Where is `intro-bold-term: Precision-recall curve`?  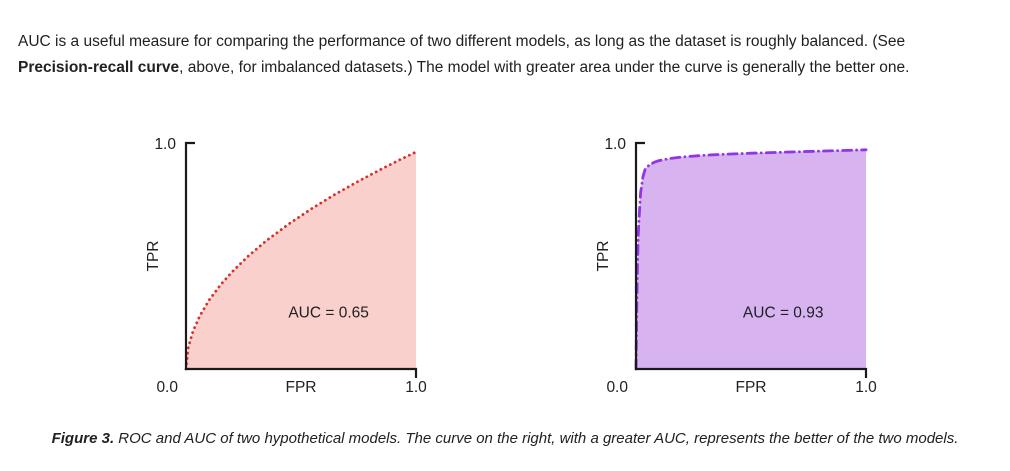
intro-bold-term: Precision-recall curve is located at coordinates (99, 67).